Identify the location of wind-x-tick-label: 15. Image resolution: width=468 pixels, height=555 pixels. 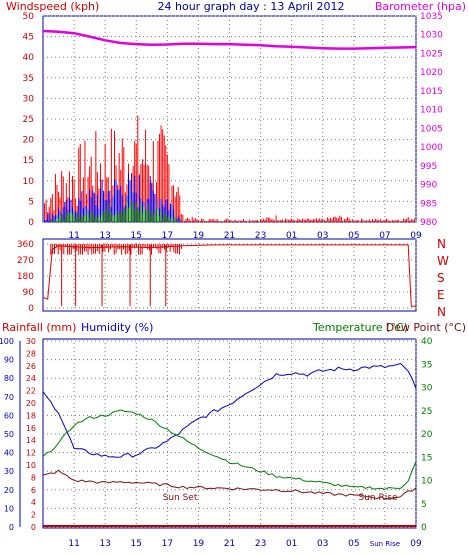
(136, 236).